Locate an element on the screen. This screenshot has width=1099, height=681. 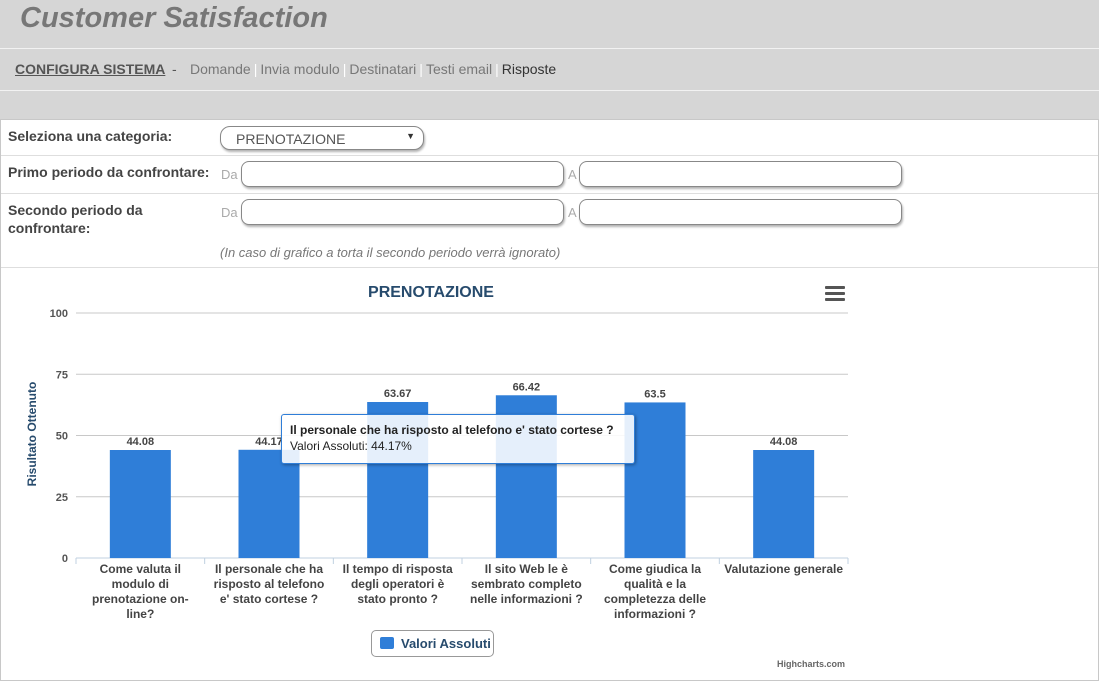
period2-from-input is located at coordinates (402, 212).